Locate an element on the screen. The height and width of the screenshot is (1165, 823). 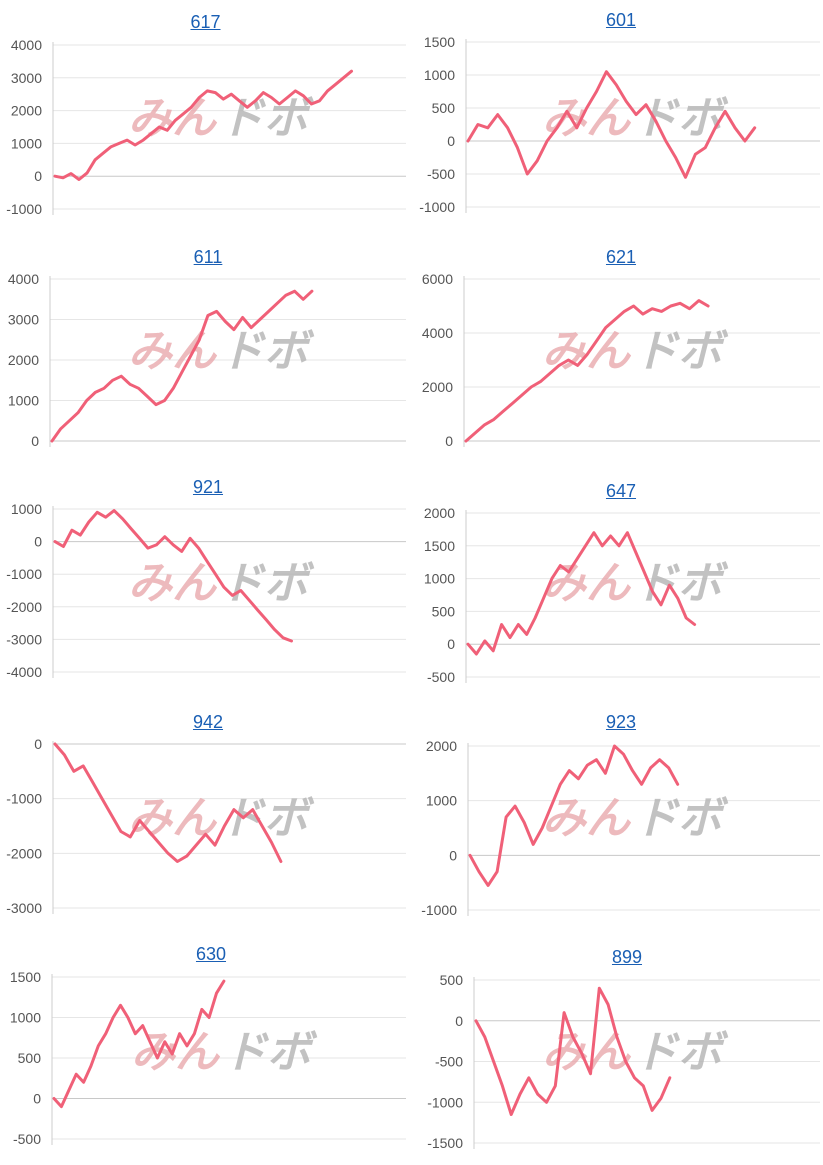
chart-panel-942: 942 0 -1000 -2000 -3000 みんドボ is located at coordinates (205, 817).